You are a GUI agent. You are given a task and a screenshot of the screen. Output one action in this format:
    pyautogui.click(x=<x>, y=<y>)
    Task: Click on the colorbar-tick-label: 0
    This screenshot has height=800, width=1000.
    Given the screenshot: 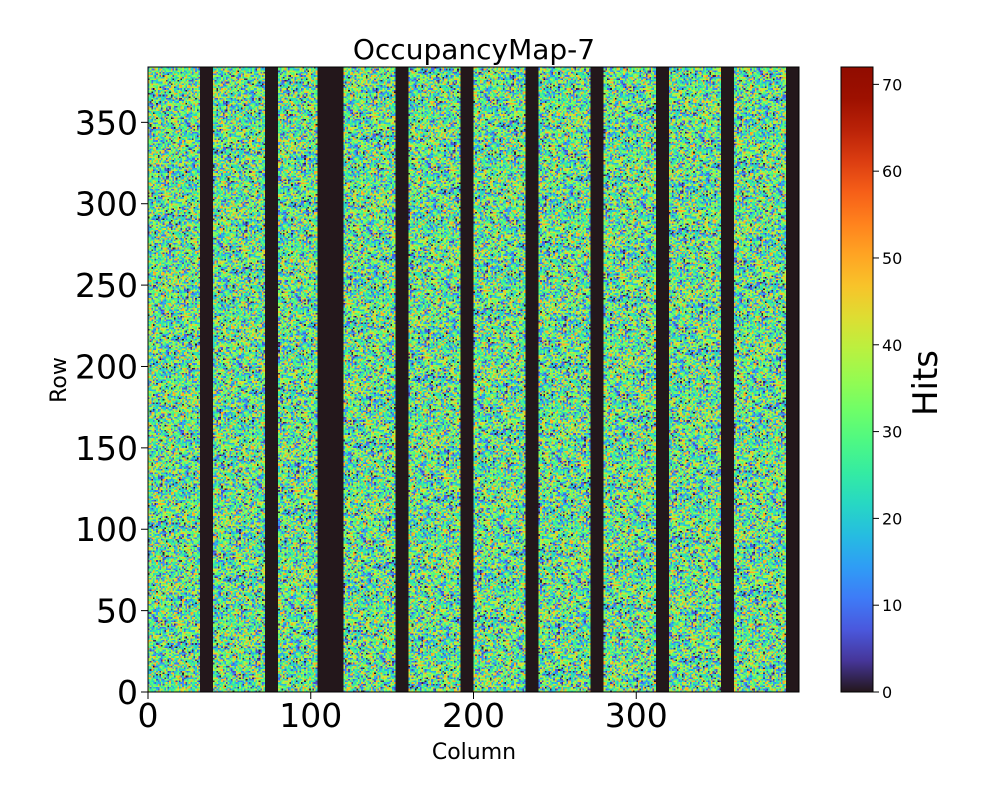 What is the action you would take?
    pyautogui.click(x=887, y=692)
    